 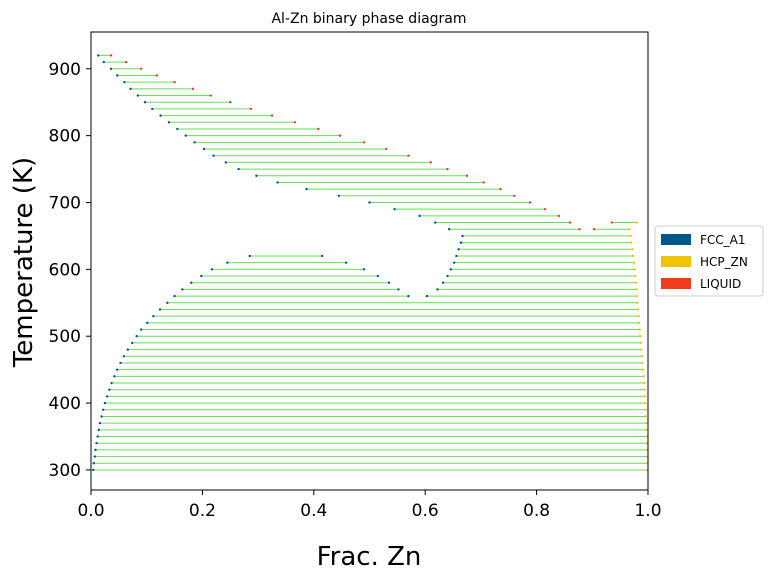 I want to click on x-tick-label: 0.6, so click(x=425, y=511).